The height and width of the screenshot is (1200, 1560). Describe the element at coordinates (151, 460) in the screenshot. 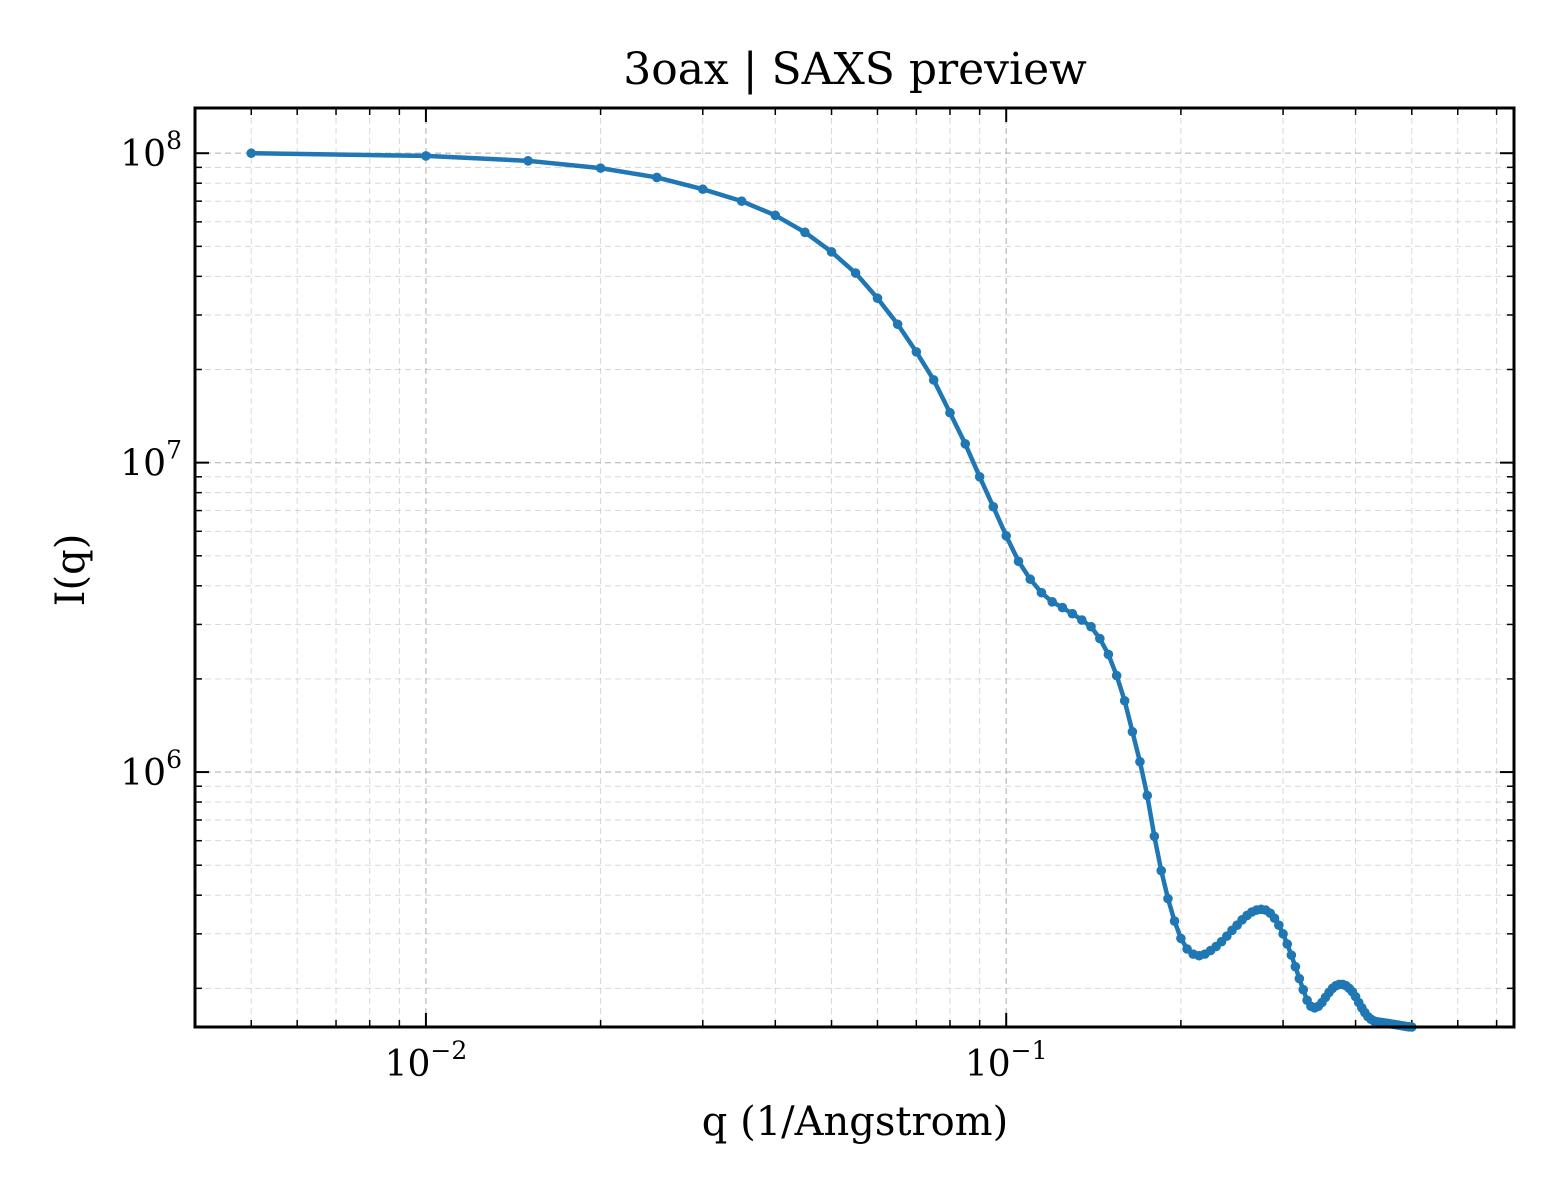

I see `y-tick-label: 10⁷` at that location.